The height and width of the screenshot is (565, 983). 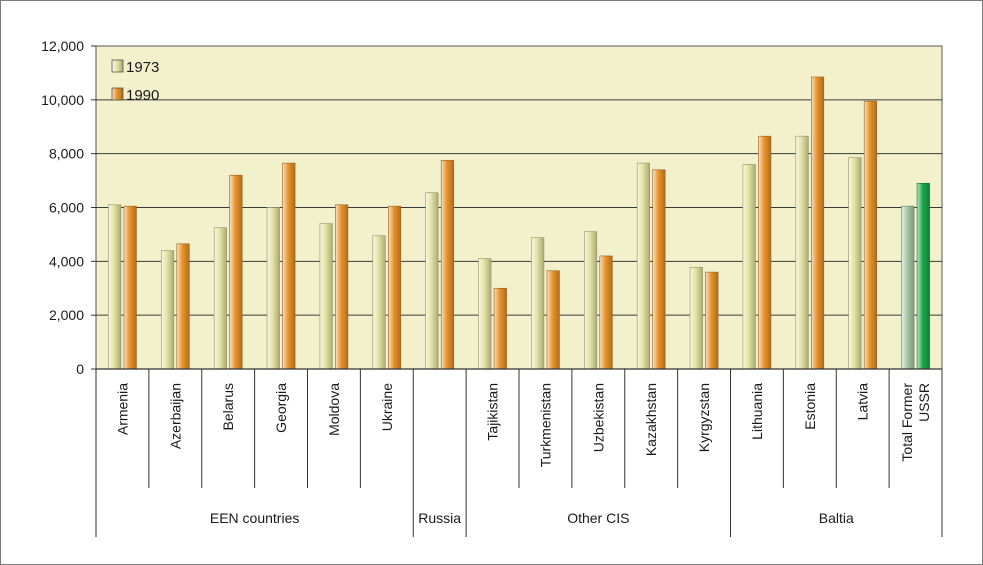 I want to click on legend-label: 1973, so click(x=142, y=67).